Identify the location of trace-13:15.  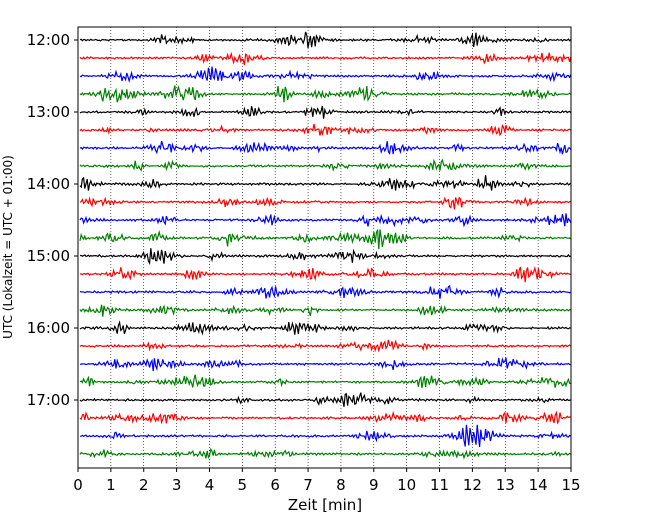
(325, 130).